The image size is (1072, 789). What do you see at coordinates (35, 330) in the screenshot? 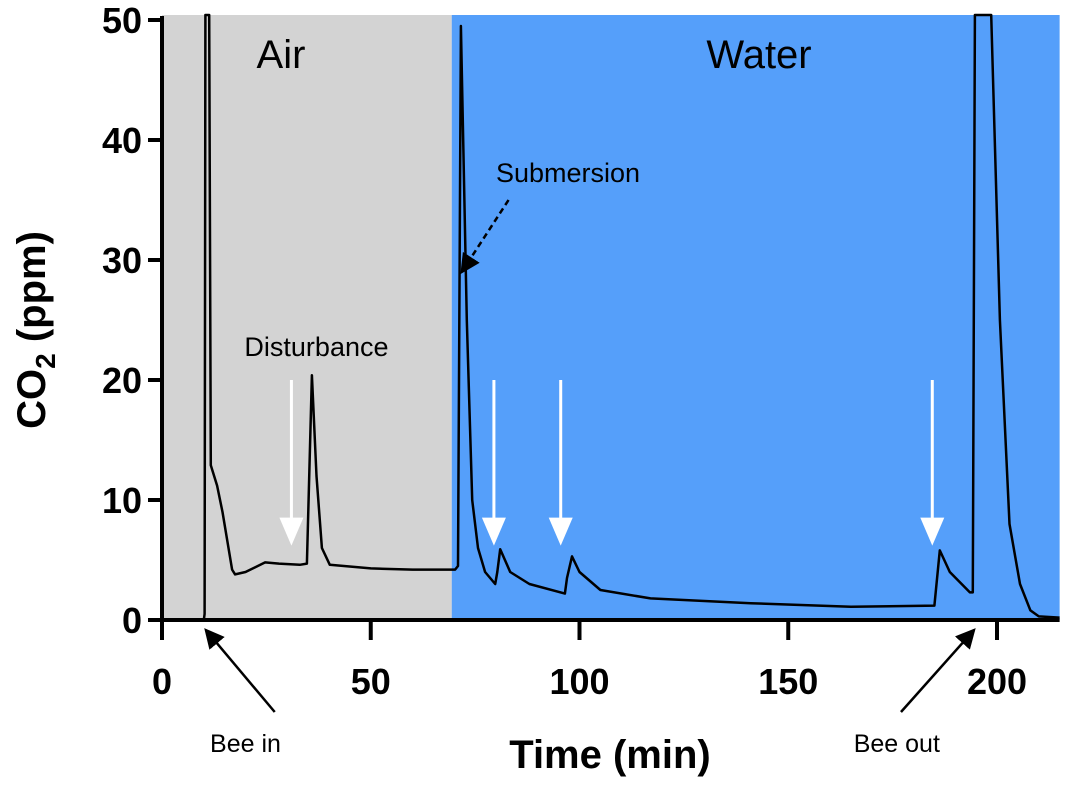
I see `y-axis-label: CO2 (ppm)` at bounding box center [35, 330].